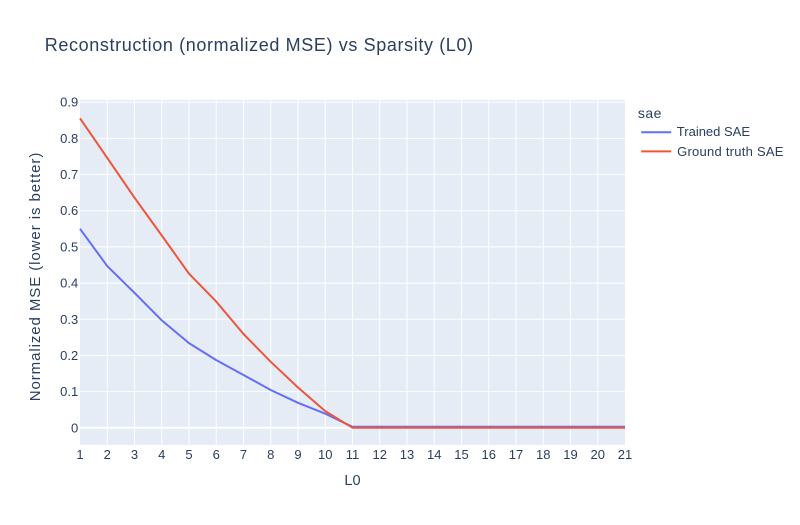 The height and width of the screenshot is (525, 800). What do you see at coordinates (107, 454) in the screenshot?
I see `svg-text: 2` at bounding box center [107, 454].